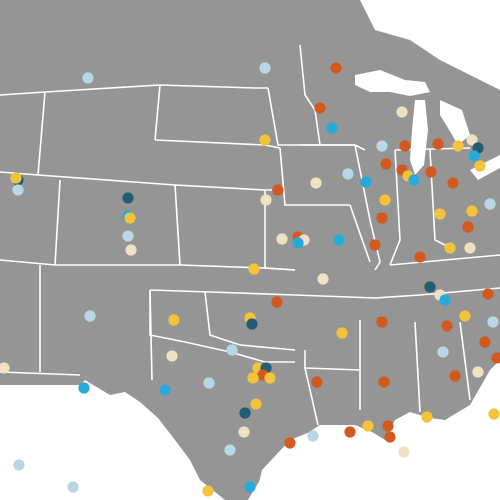  Describe the element at coordinates (392, 83) in the screenshot. I see `lake-superior` at that location.